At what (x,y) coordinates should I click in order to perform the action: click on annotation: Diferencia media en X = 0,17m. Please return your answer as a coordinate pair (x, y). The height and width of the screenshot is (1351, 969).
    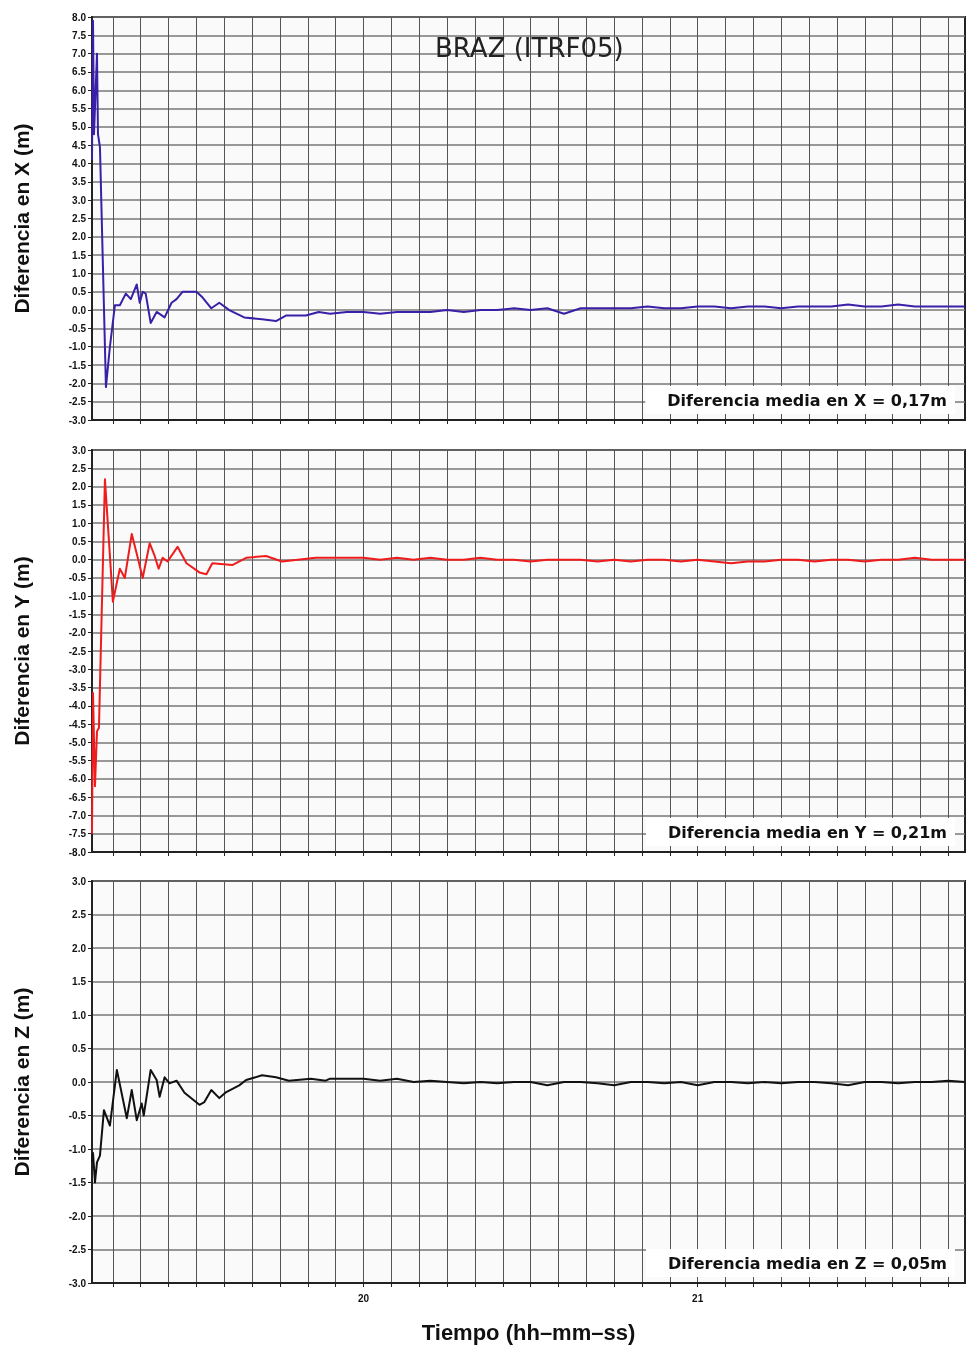
    Looking at the image, I should click on (807, 400).